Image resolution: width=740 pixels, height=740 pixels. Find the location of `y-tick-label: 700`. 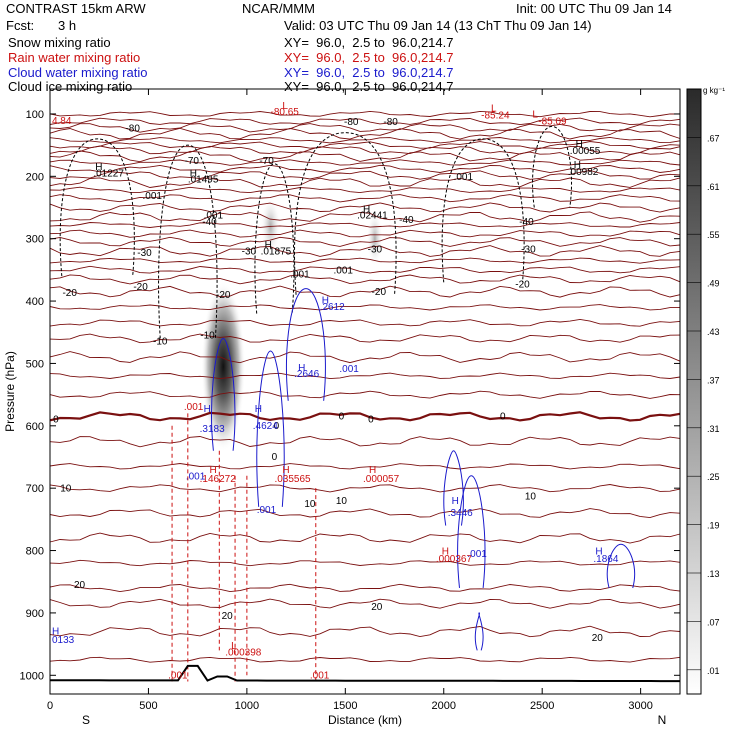

y-tick-label: 700 is located at coordinates (35, 489).